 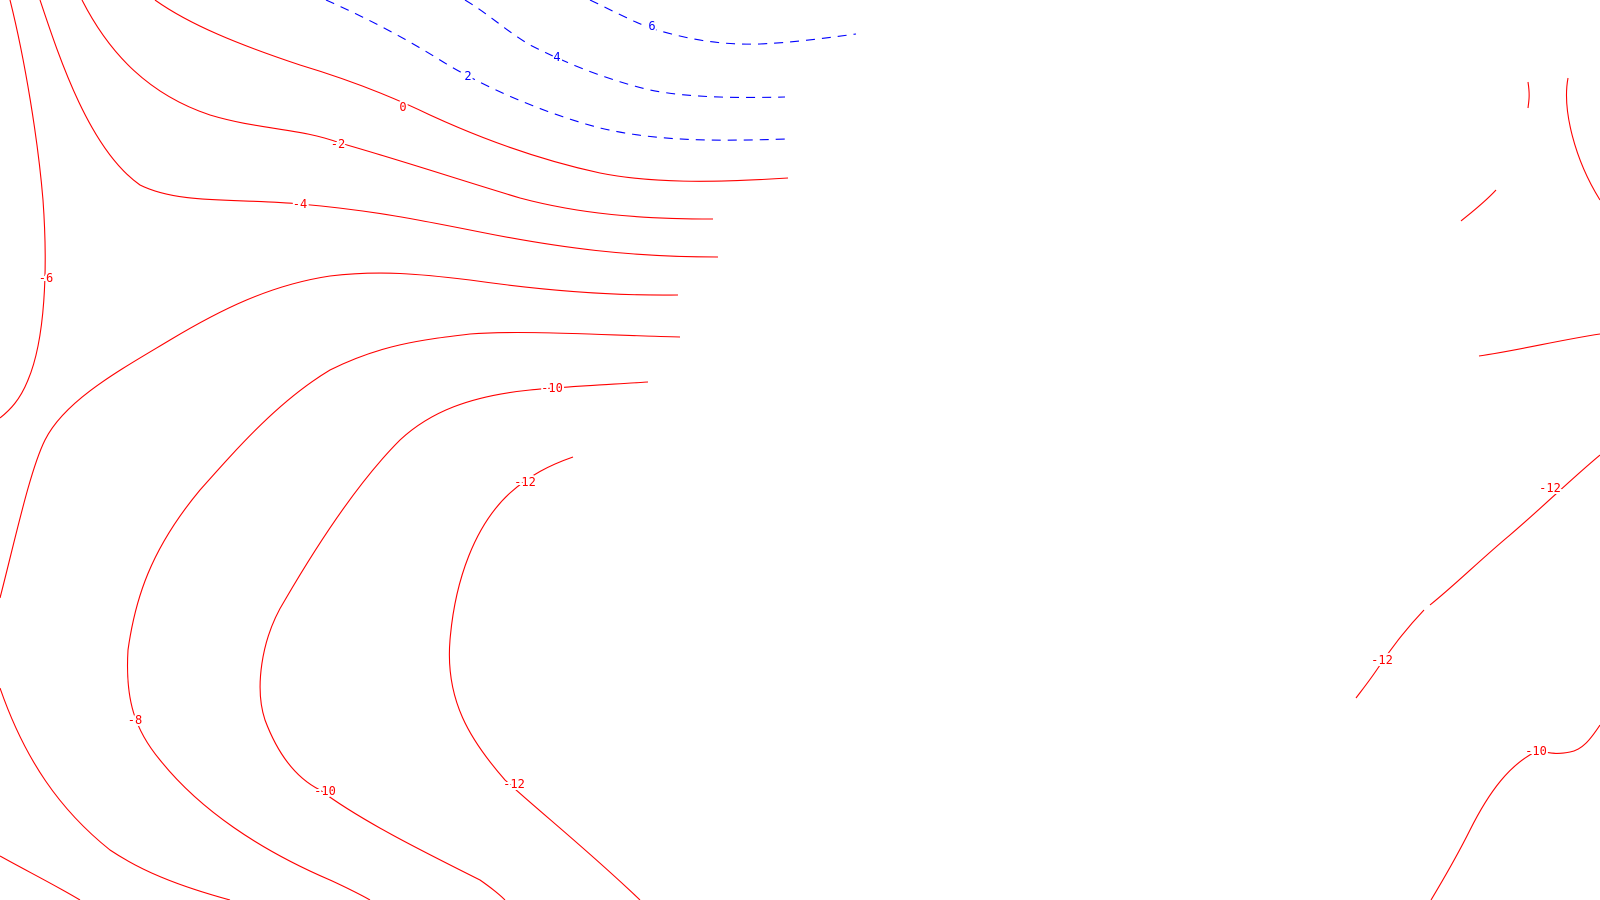 What do you see at coordinates (467, 76) in the screenshot?
I see `contour-label-2: 2` at bounding box center [467, 76].